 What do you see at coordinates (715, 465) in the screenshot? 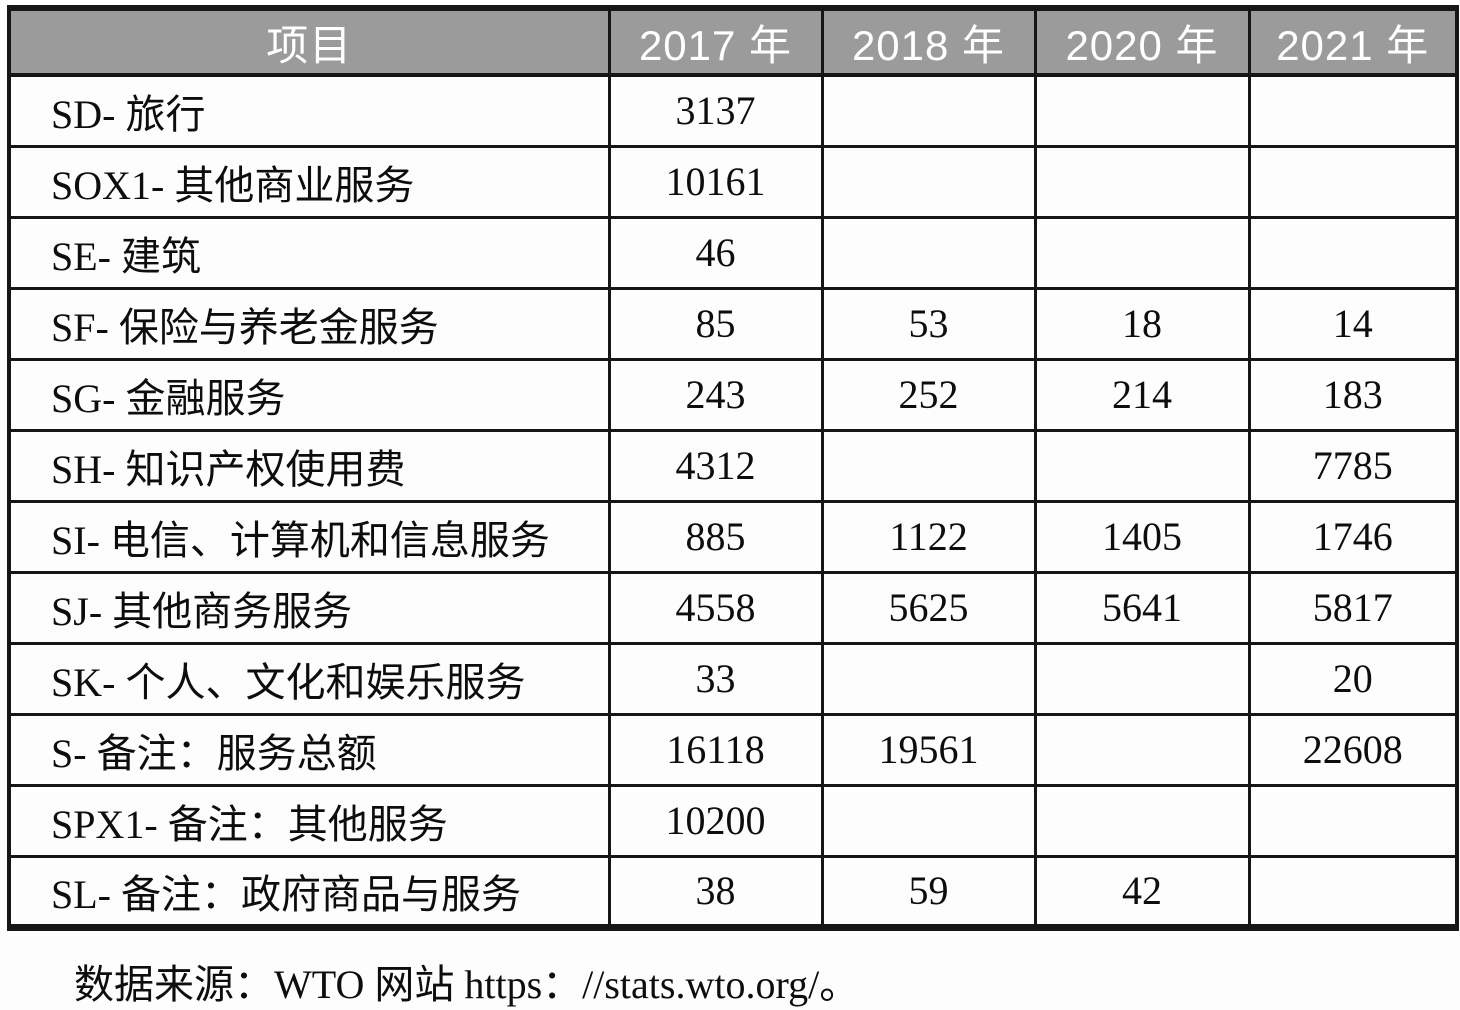
I see `cell-value: 4312` at bounding box center [715, 465].